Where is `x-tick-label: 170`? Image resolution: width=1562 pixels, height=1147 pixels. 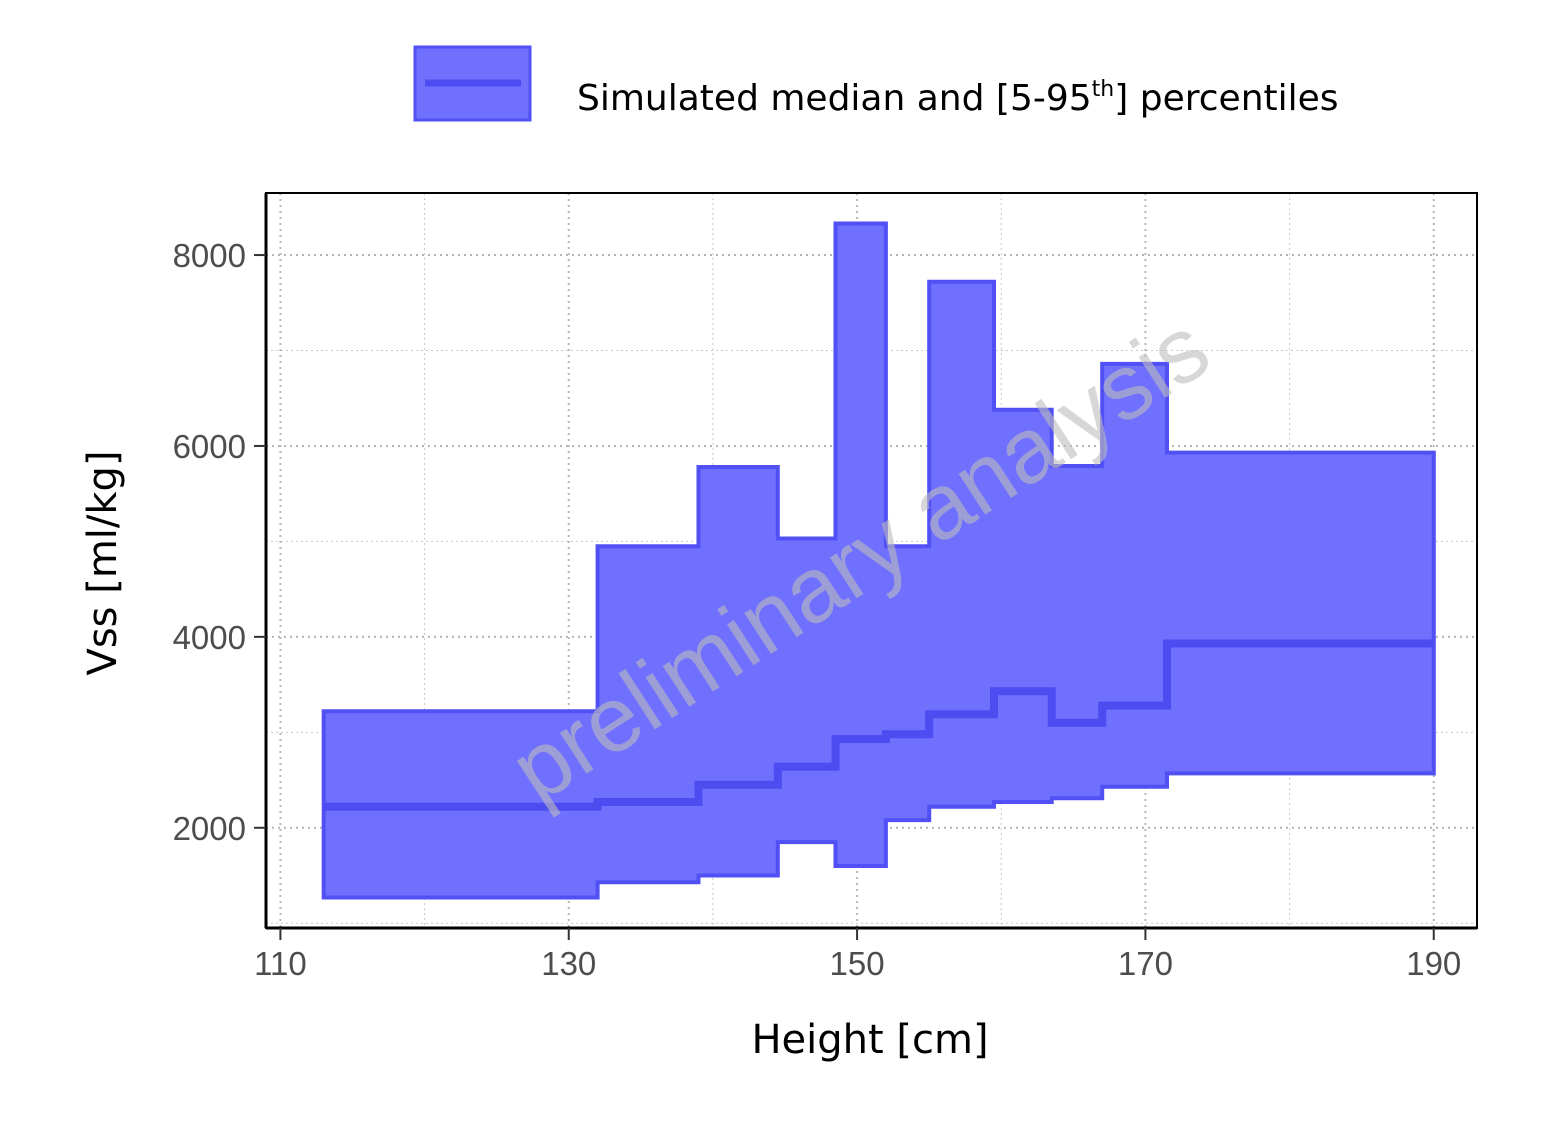 x-tick-label: 170 is located at coordinates (1145, 963).